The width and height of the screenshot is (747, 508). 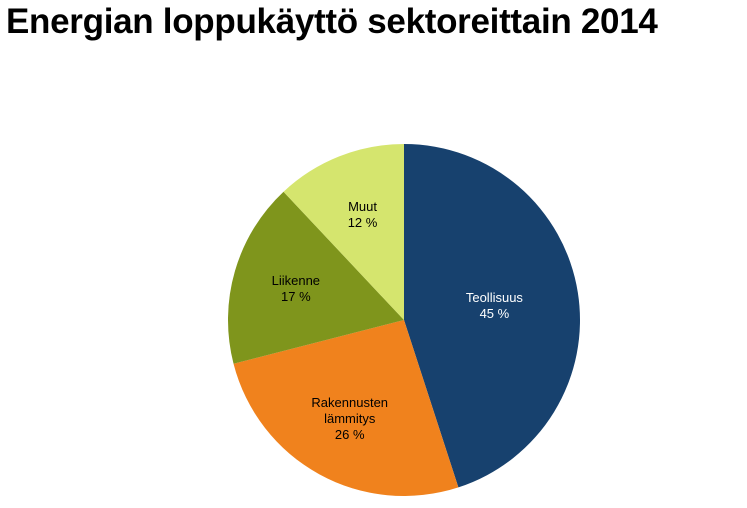 What do you see at coordinates (494, 313) in the screenshot?
I see `value-label: 45 %` at bounding box center [494, 313].